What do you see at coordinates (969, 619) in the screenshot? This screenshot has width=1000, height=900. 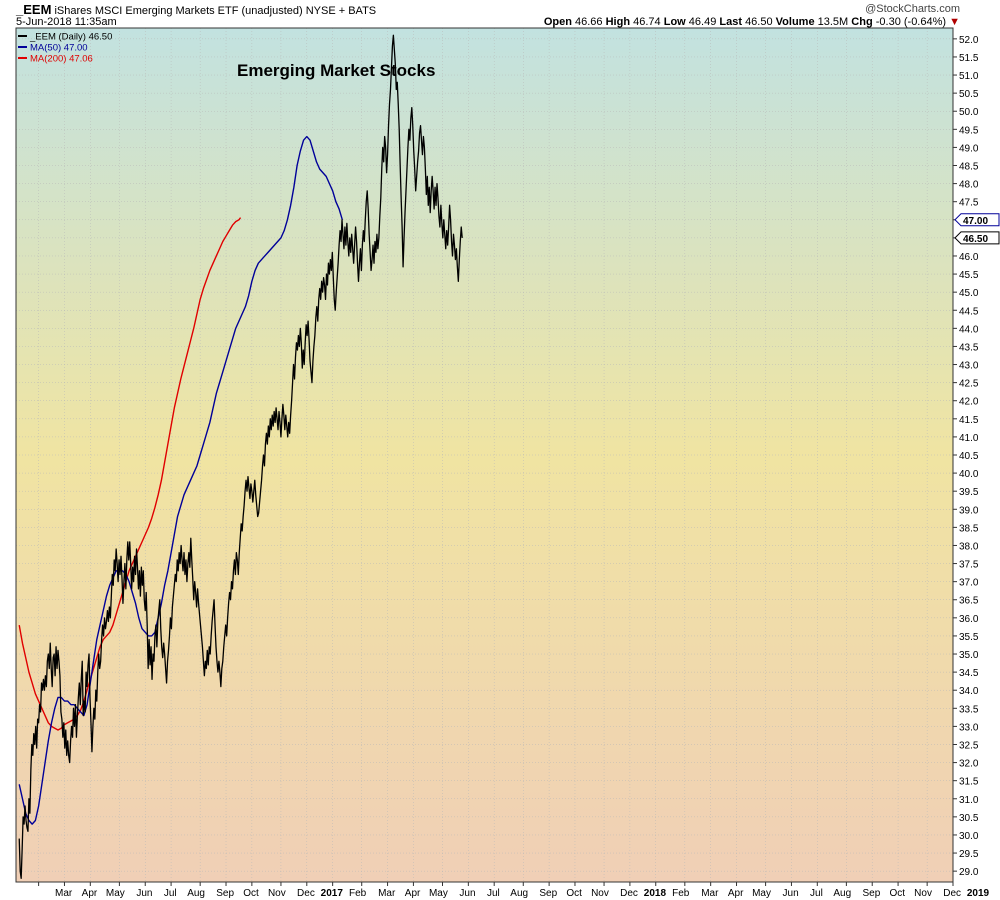 I see `y-tick-label: 36.0` at bounding box center [969, 619].